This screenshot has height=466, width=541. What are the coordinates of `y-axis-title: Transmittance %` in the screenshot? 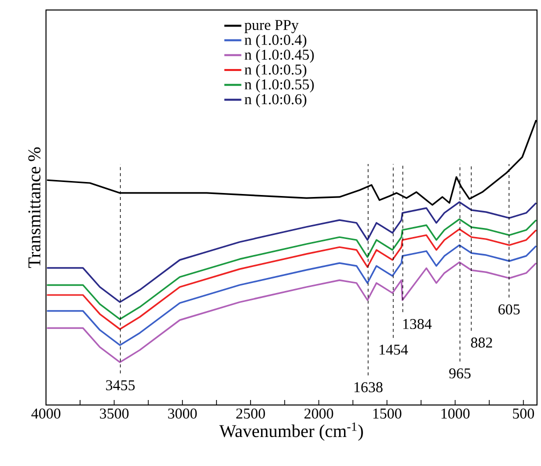 It's located at (34, 207).